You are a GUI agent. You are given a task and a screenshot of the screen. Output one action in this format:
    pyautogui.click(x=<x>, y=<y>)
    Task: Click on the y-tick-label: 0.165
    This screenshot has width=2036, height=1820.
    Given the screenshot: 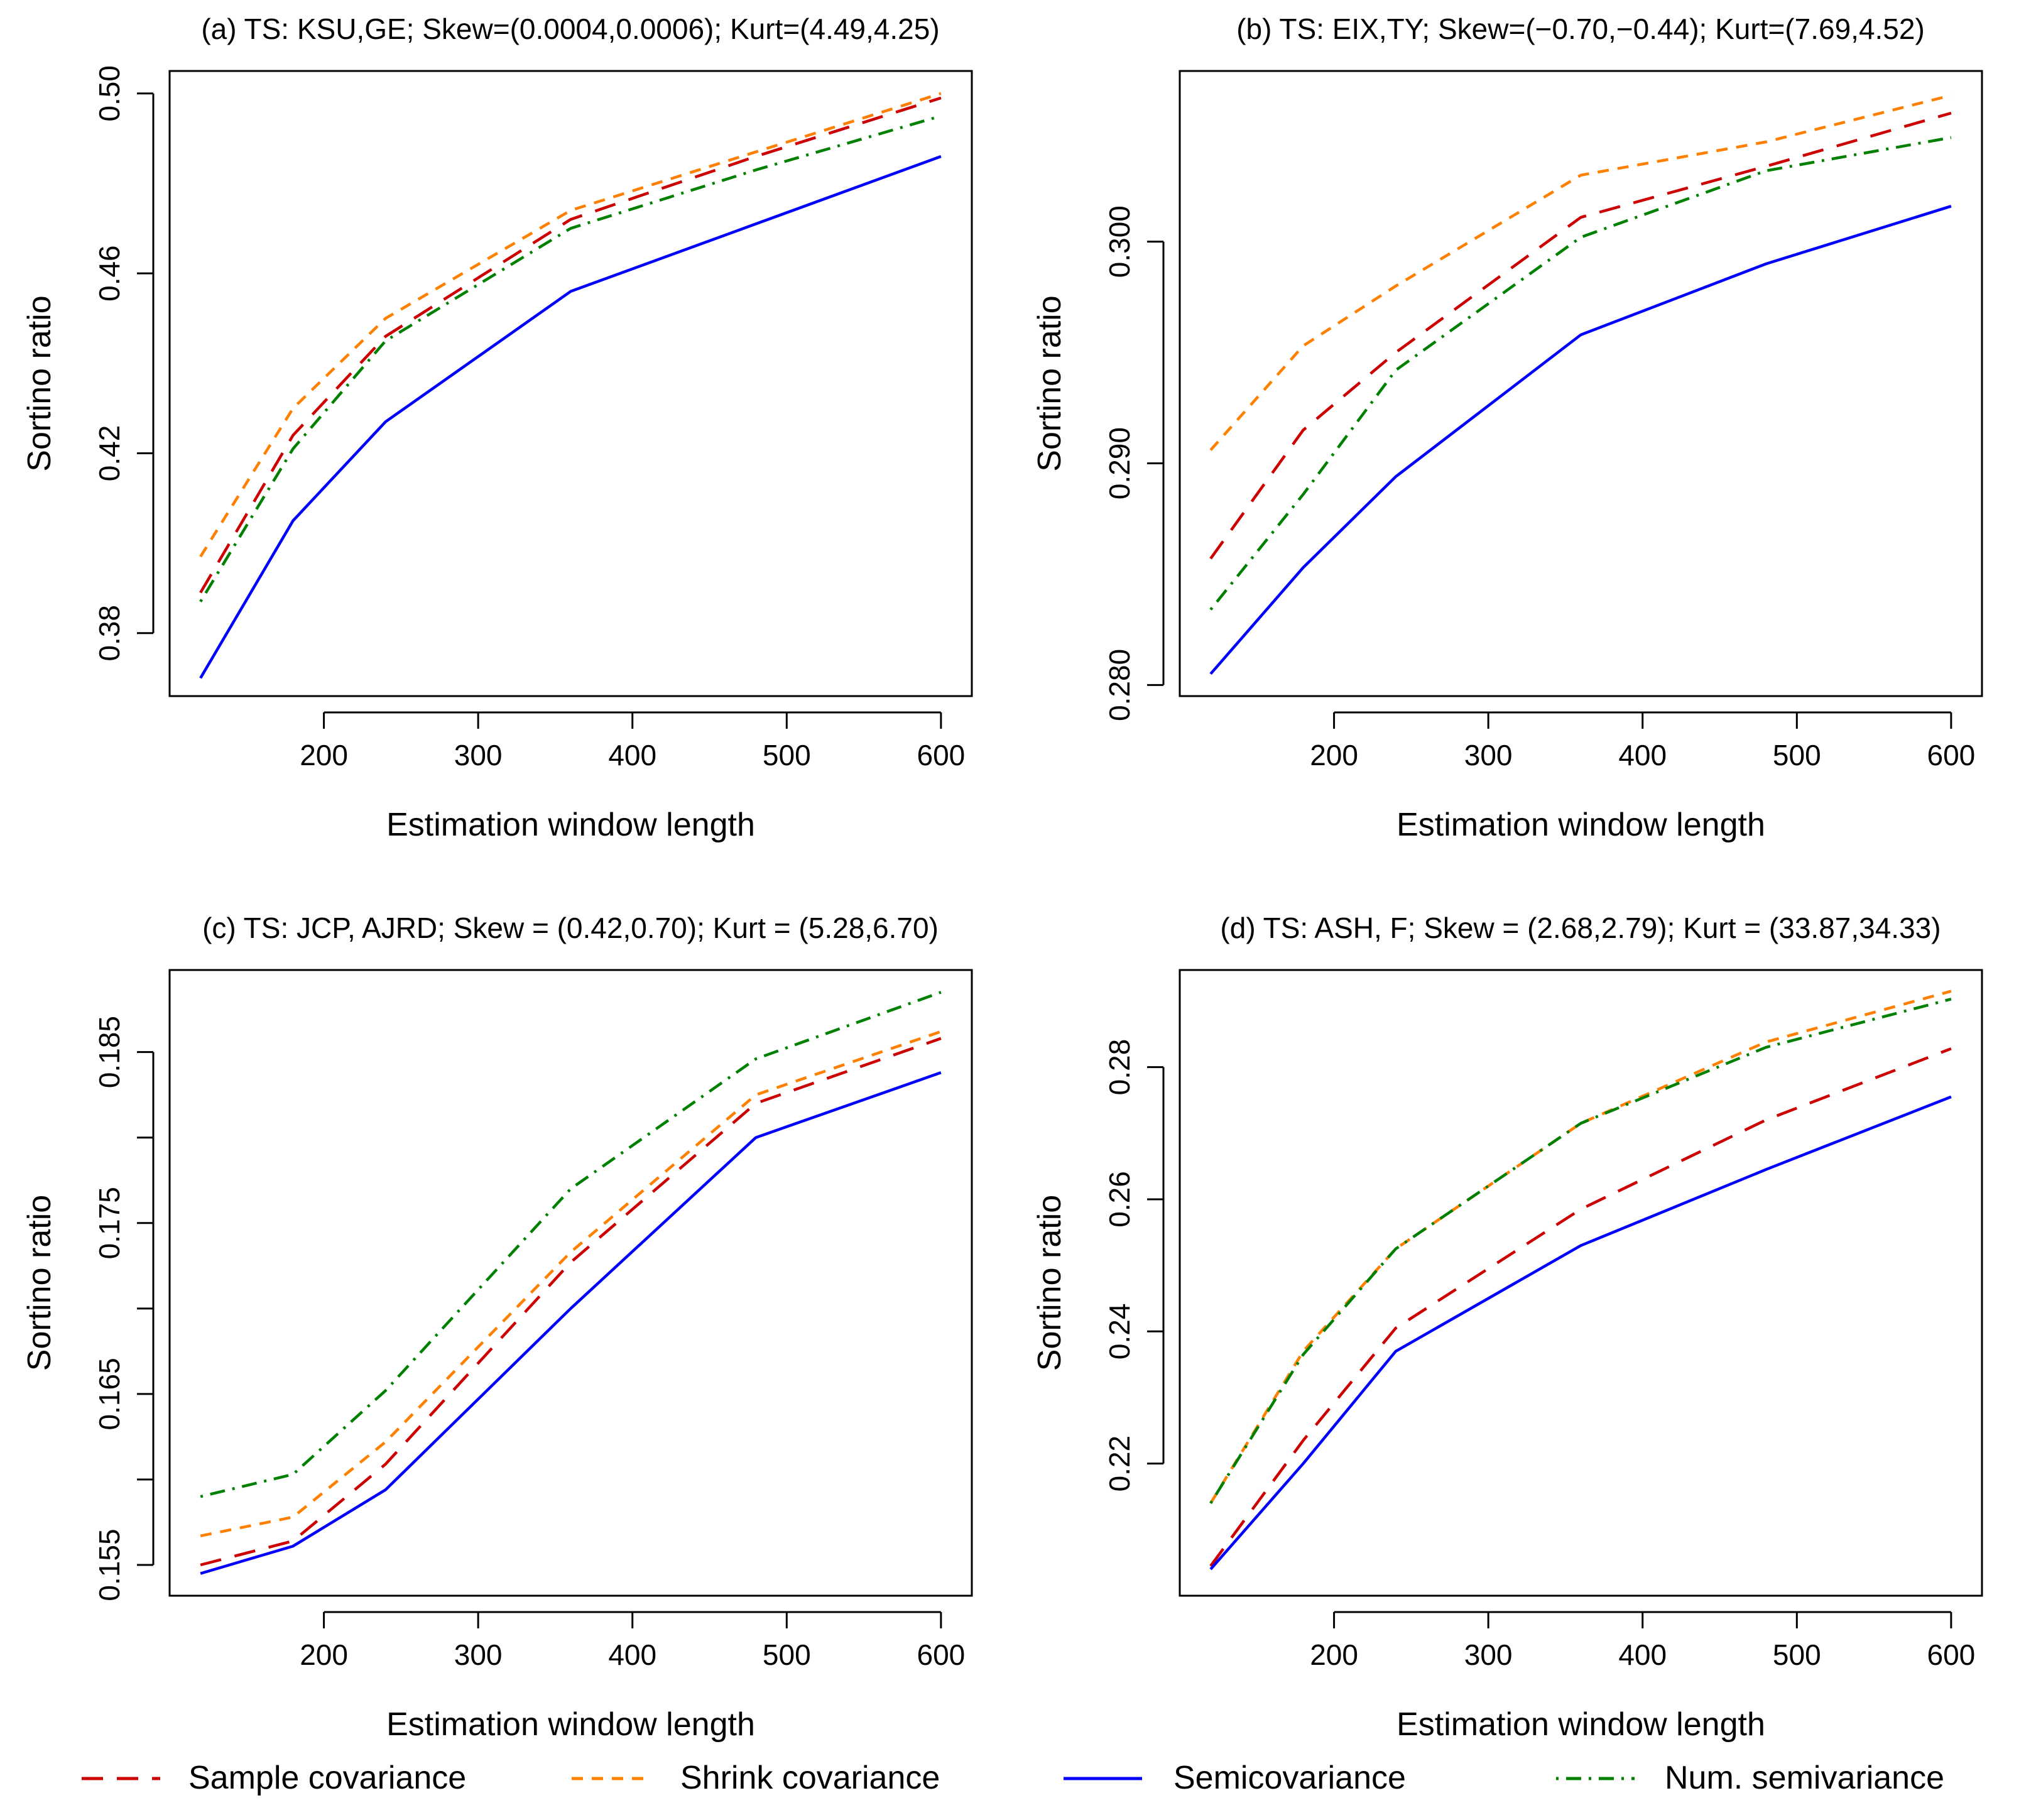 What is the action you would take?
    pyautogui.click(x=110, y=1394)
    